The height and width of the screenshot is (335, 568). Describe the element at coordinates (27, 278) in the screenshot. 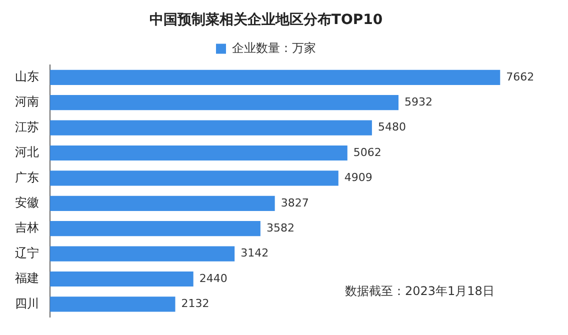

I see `y-tick-label: 福建` at that location.